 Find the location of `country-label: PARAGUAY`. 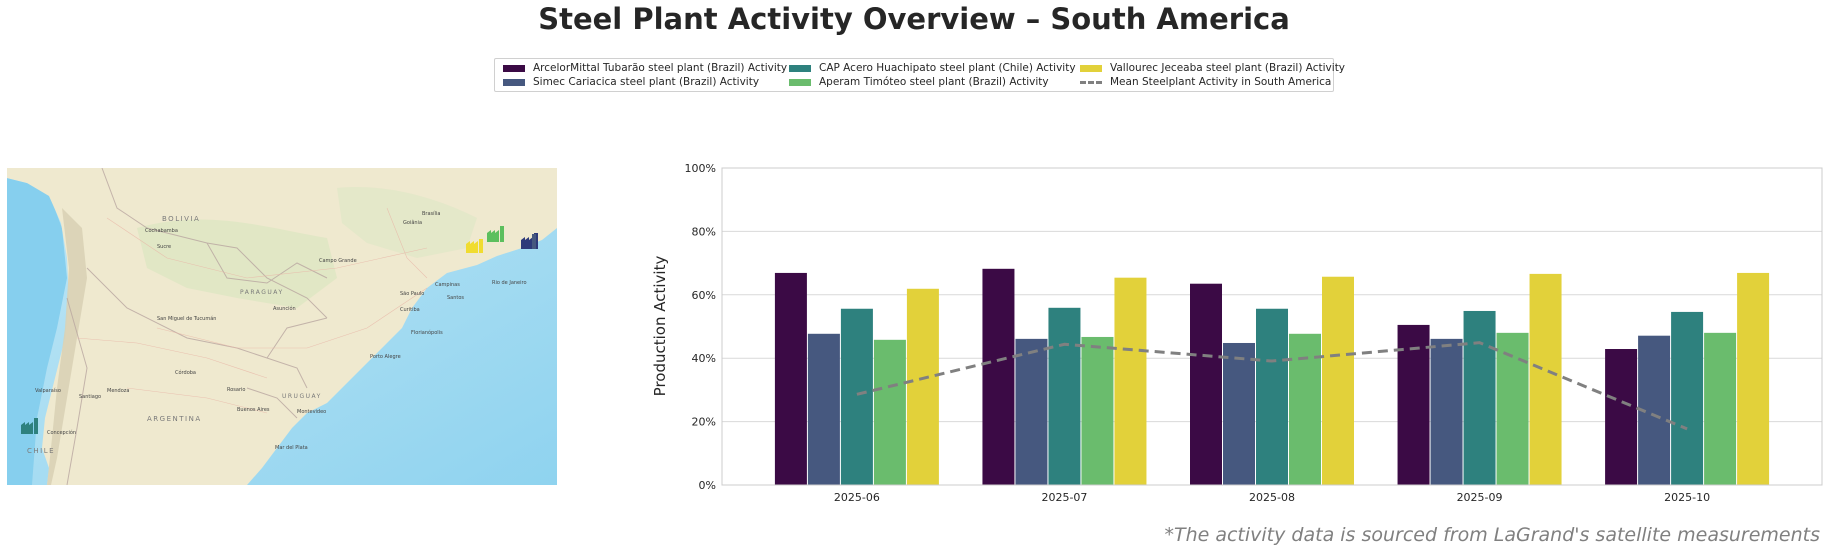

country-label: PARAGUAY is located at coordinates (262, 292).